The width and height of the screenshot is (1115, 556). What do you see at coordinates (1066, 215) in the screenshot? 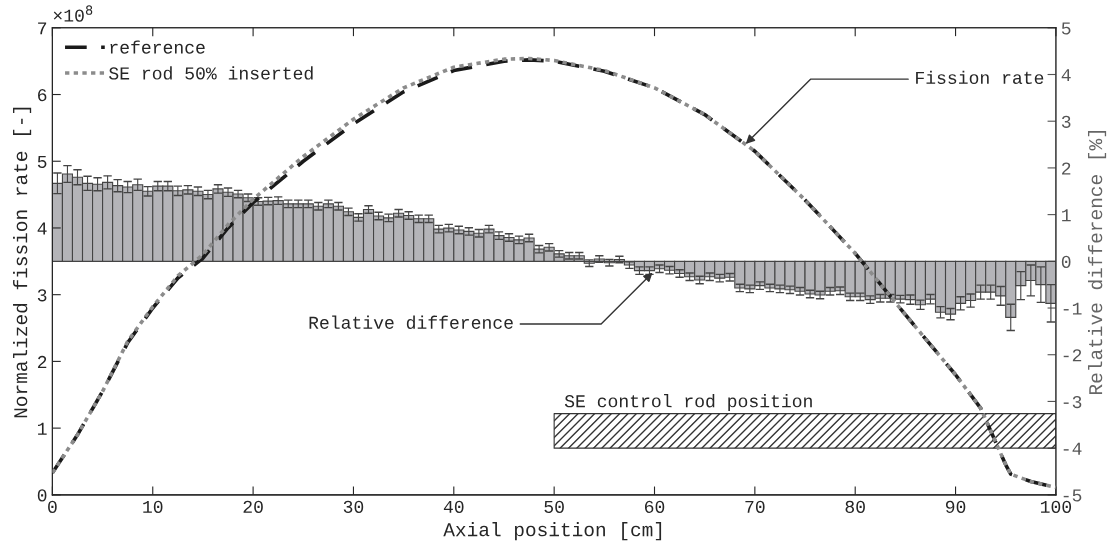
I see `y2-tick-label: 1` at bounding box center [1066, 215].